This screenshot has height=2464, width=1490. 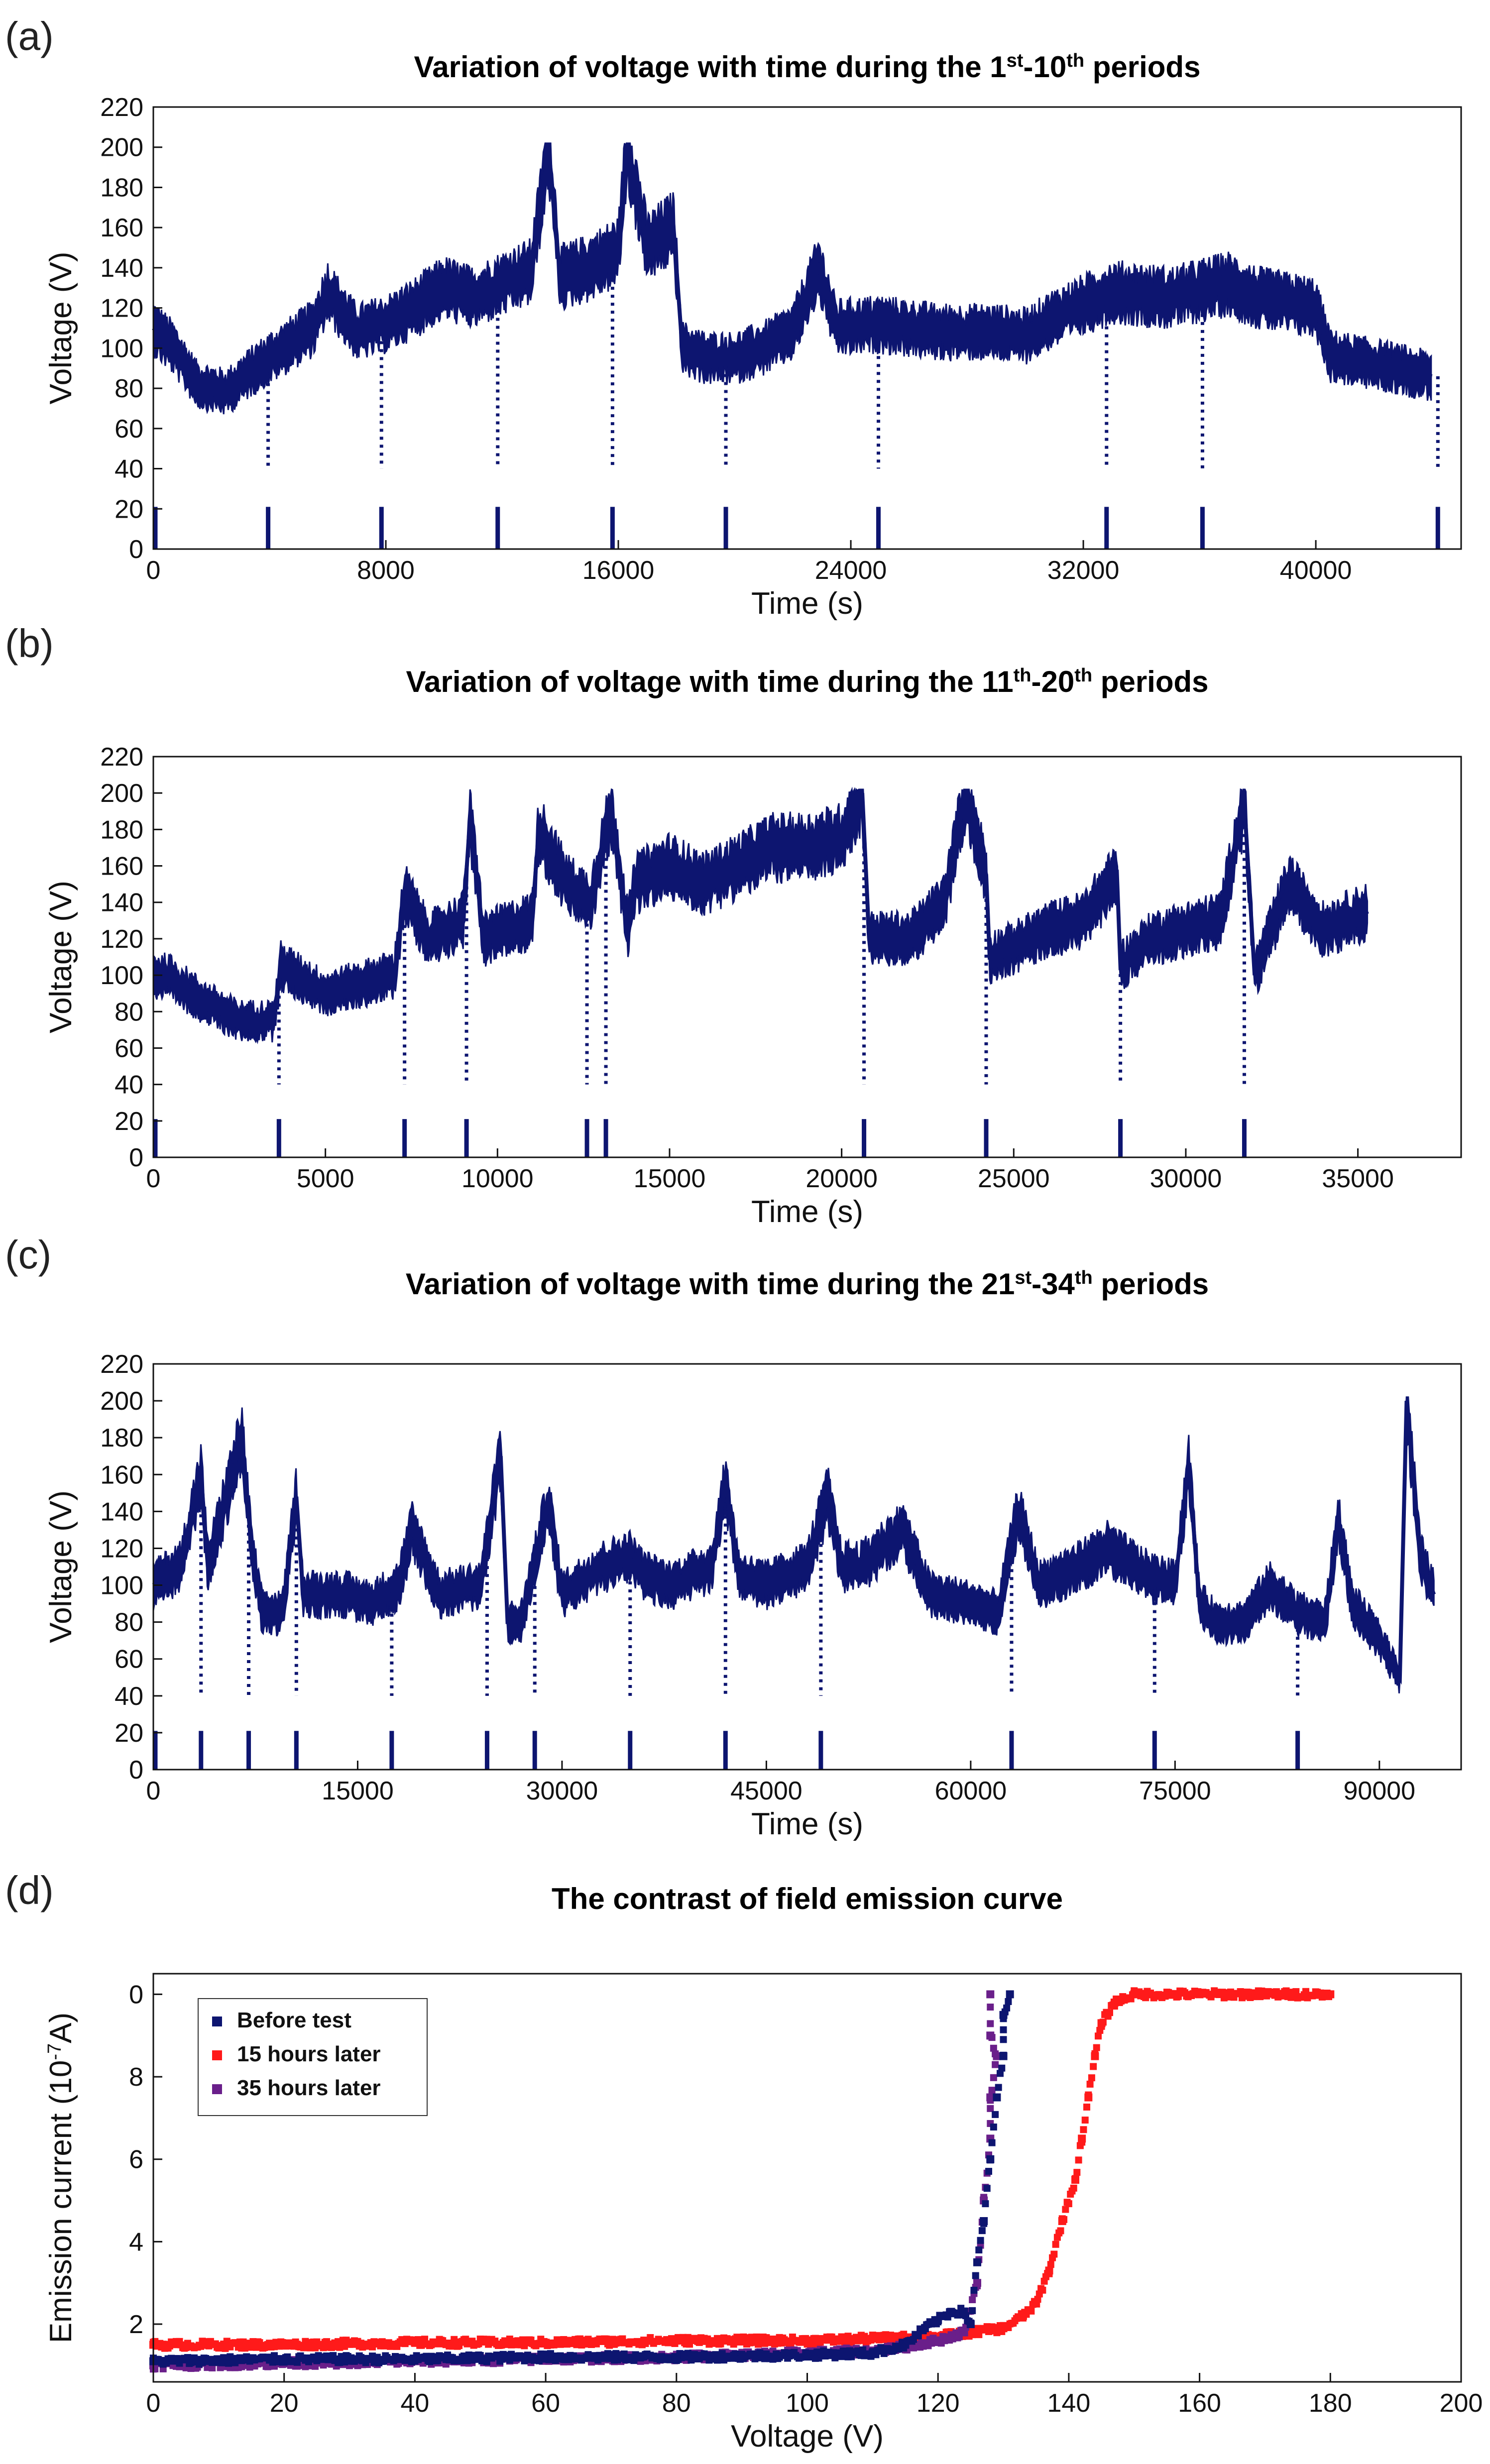 What do you see at coordinates (28, 1254) in the screenshot?
I see `panel-label: (c)` at bounding box center [28, 1254].